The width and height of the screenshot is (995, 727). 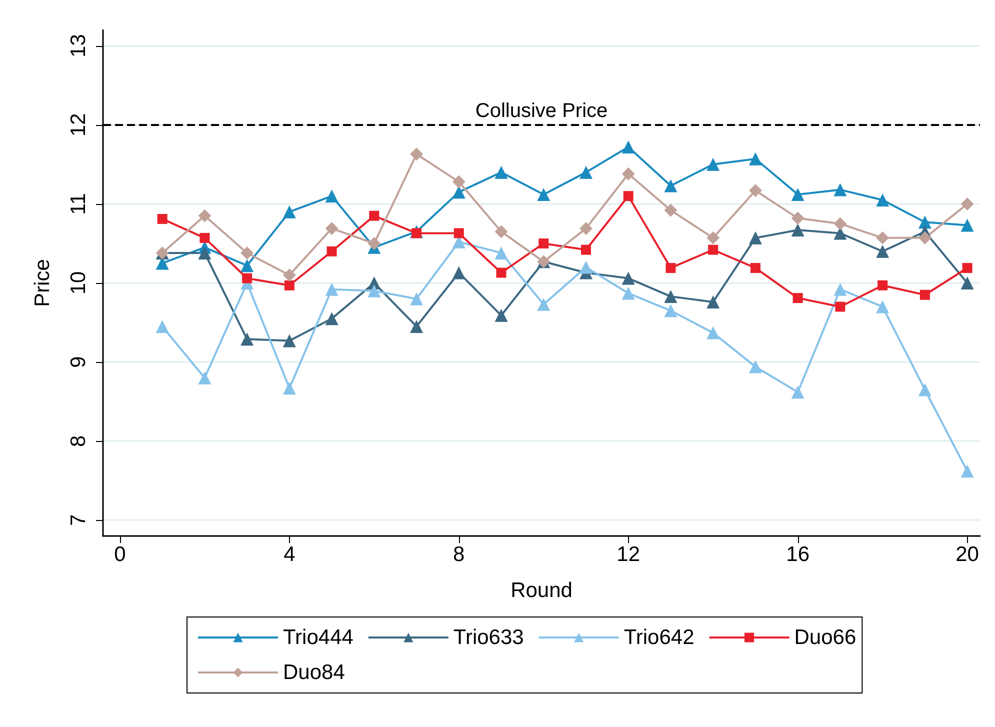 What do you see at coordinates (78, 362) in the screenshot?
I see `y-tick-label: 9` at bounding box center [78, 362].